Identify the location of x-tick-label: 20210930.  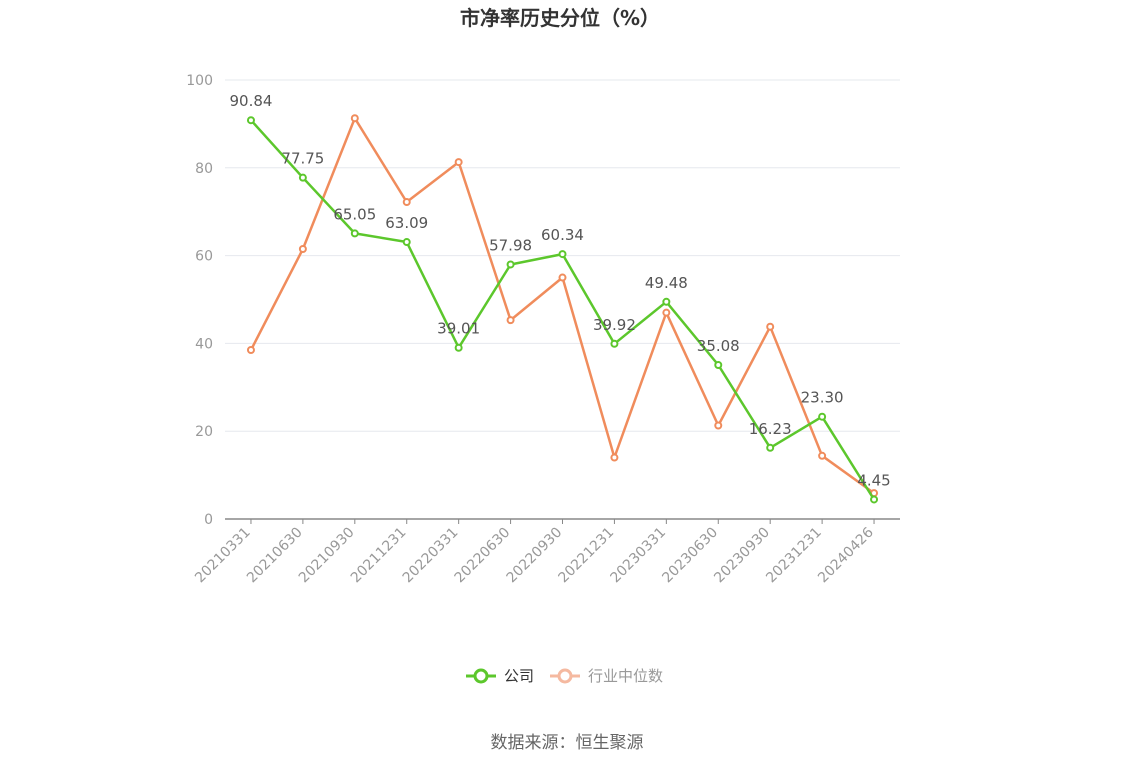
(327, 556).